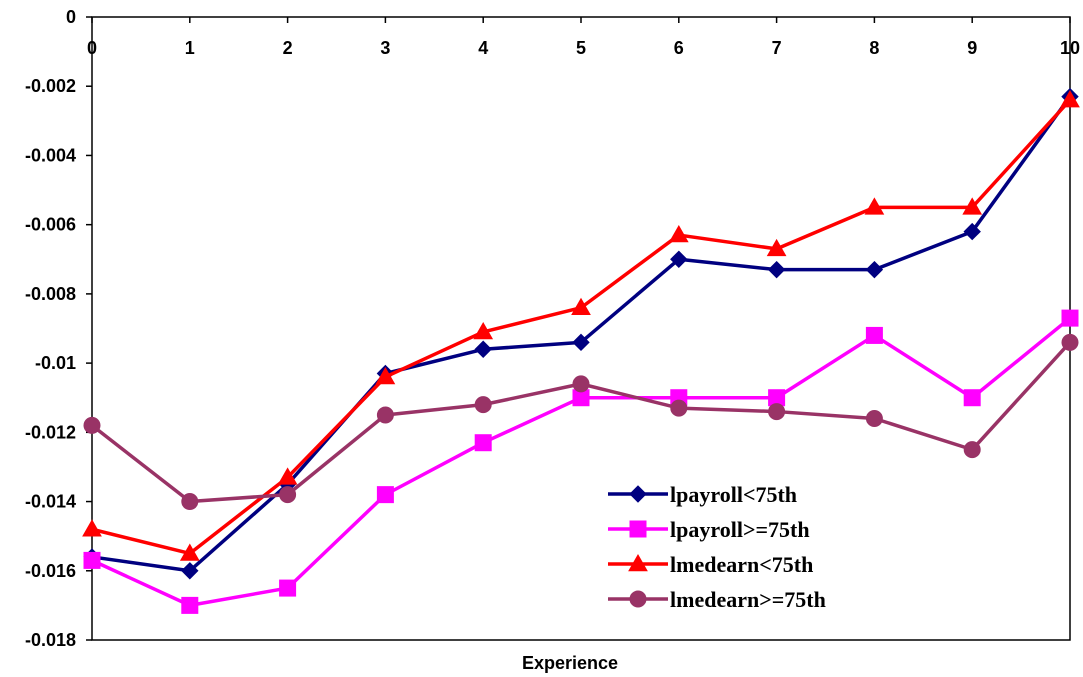 The image size is (1083, 677). Describe the element at coordinates (638, 599) in the screenshot. I see `legend-marker-circle` at that location.